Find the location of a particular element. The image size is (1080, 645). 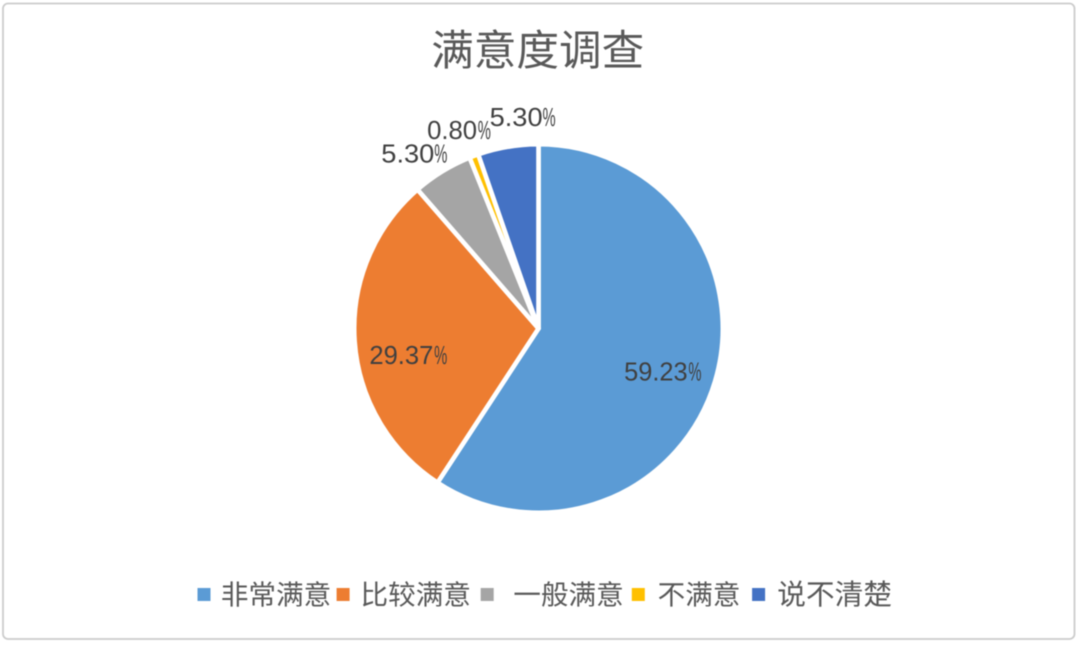

svg-text: 29.37 is located at coordinates (401, 356).